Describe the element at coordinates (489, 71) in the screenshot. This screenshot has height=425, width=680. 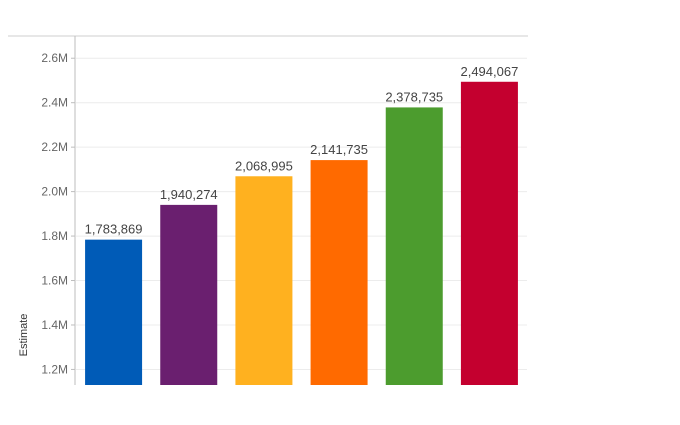
I see `bar-value-label: 2,494,067` at that location.